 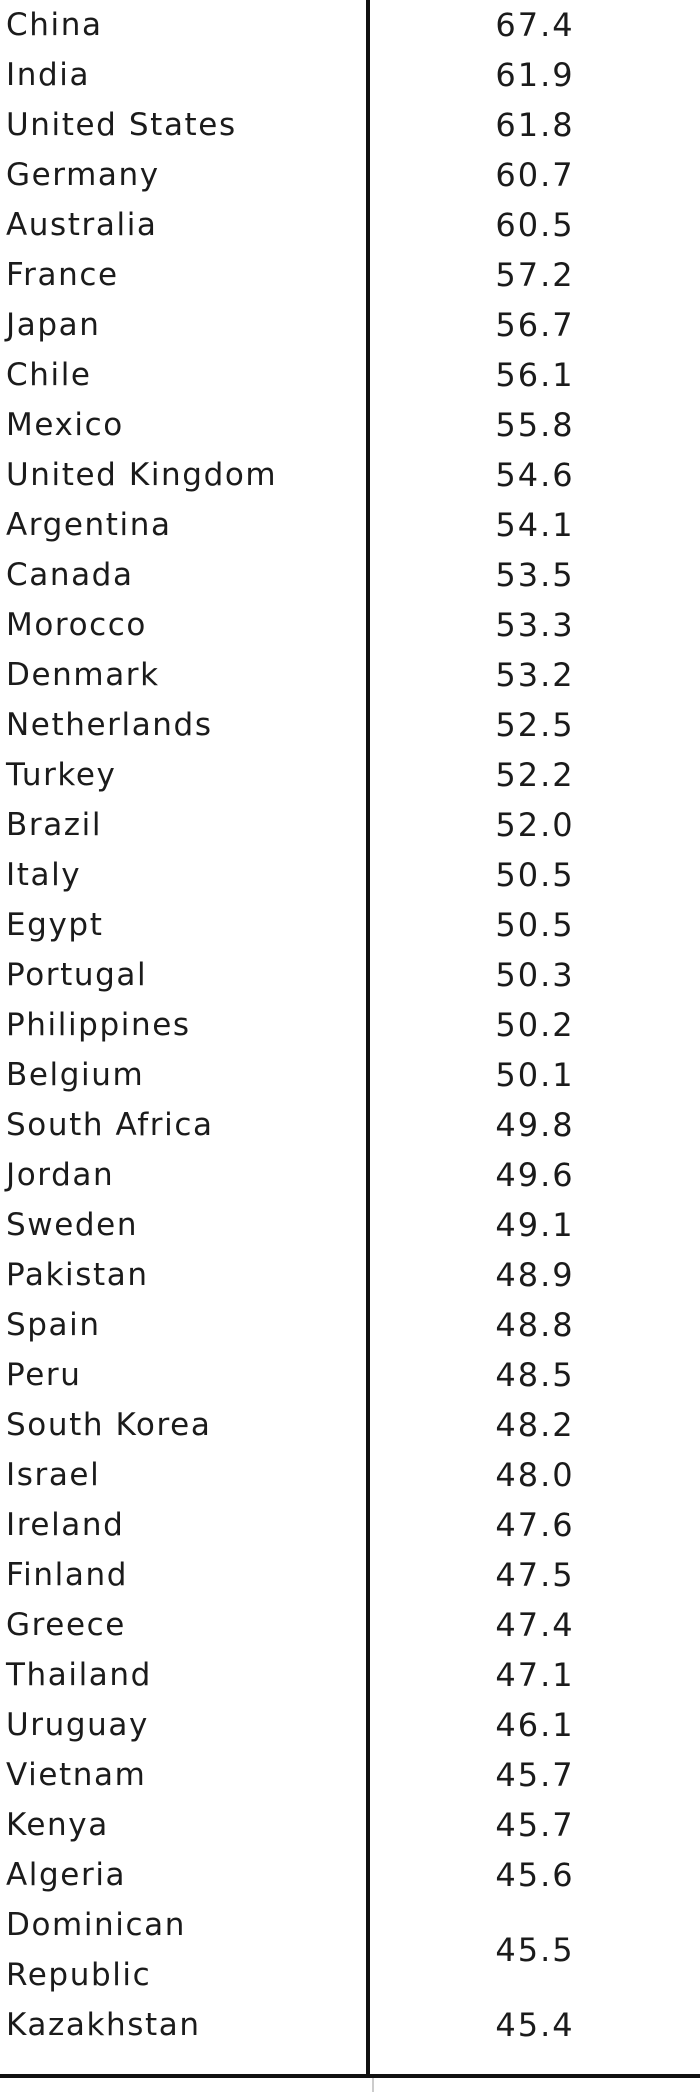 What do you see at coordinates (350, 1625) in the screenshot?
I see `table-row: Greece 47.4` at bounding box center [350, 1625].